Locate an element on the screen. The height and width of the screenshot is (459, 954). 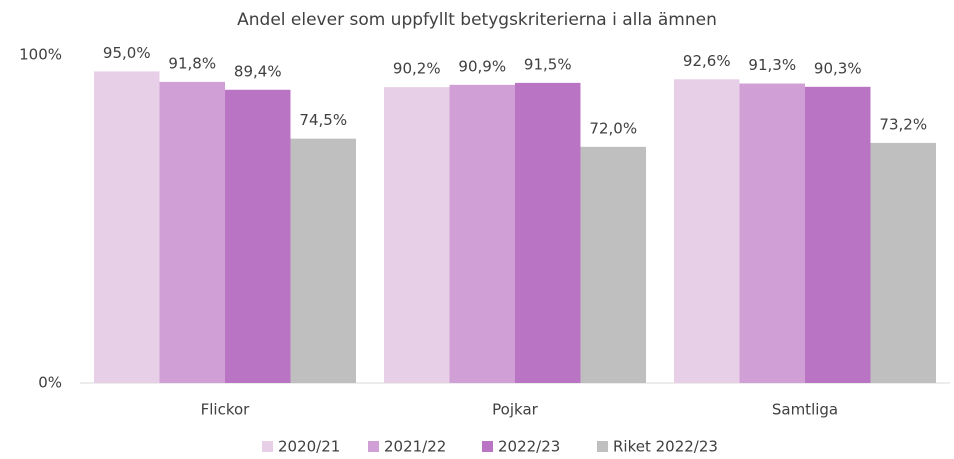
legend-label: 2021/22 is located at coordinates (415, 447).